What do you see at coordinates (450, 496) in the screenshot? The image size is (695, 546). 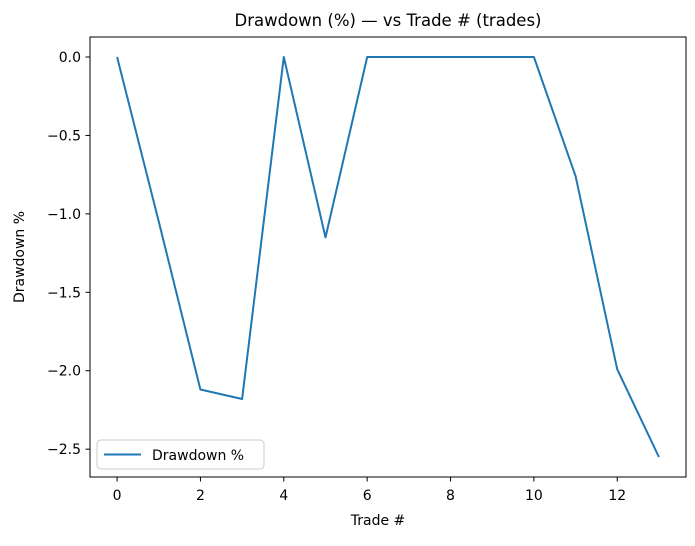 I see `x-tick-label: 8` at bounding box center [450, 496].